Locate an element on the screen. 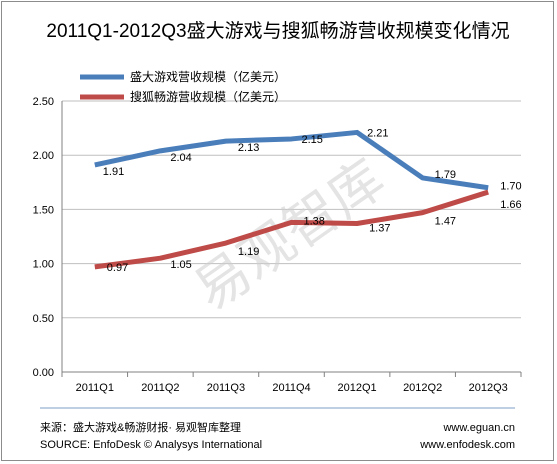  x-tick-label: 2011Q2 is located at coordinates (160, 388).